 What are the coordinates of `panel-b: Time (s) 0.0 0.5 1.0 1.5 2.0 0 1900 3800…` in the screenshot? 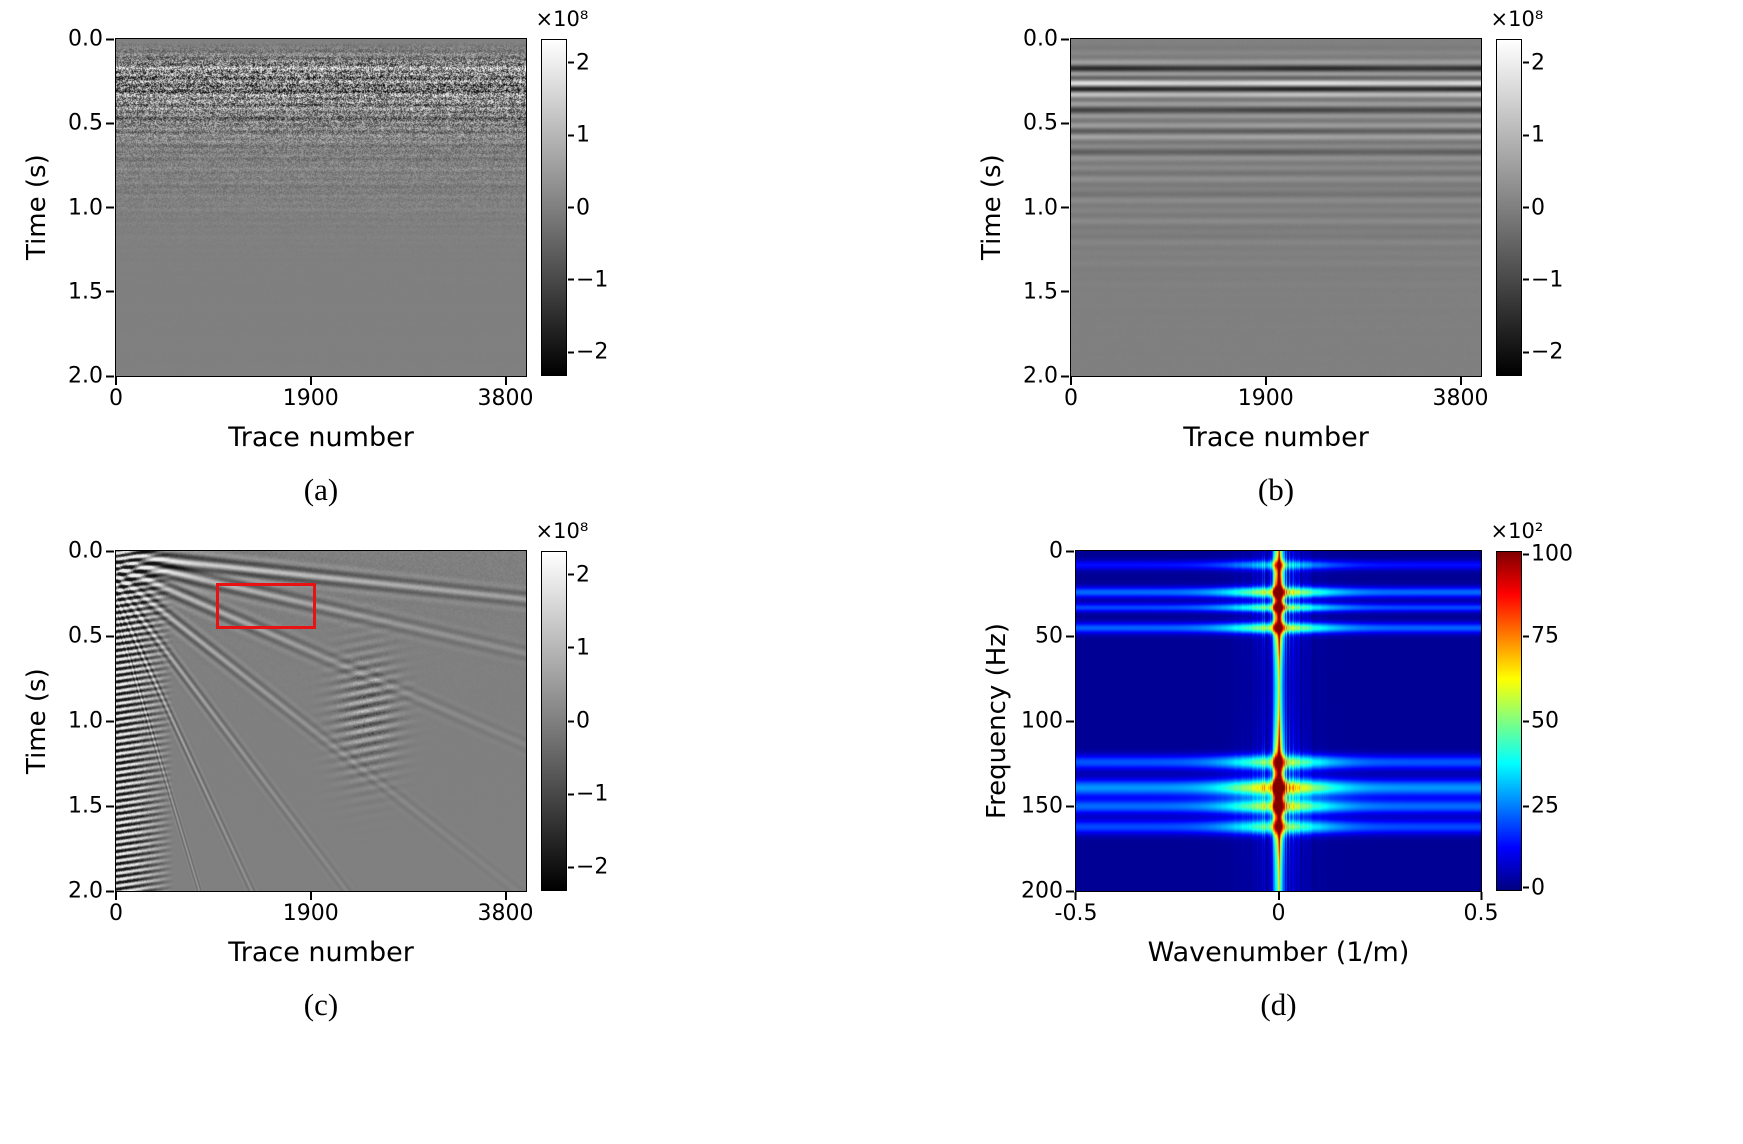 It's located at (1270, 257).